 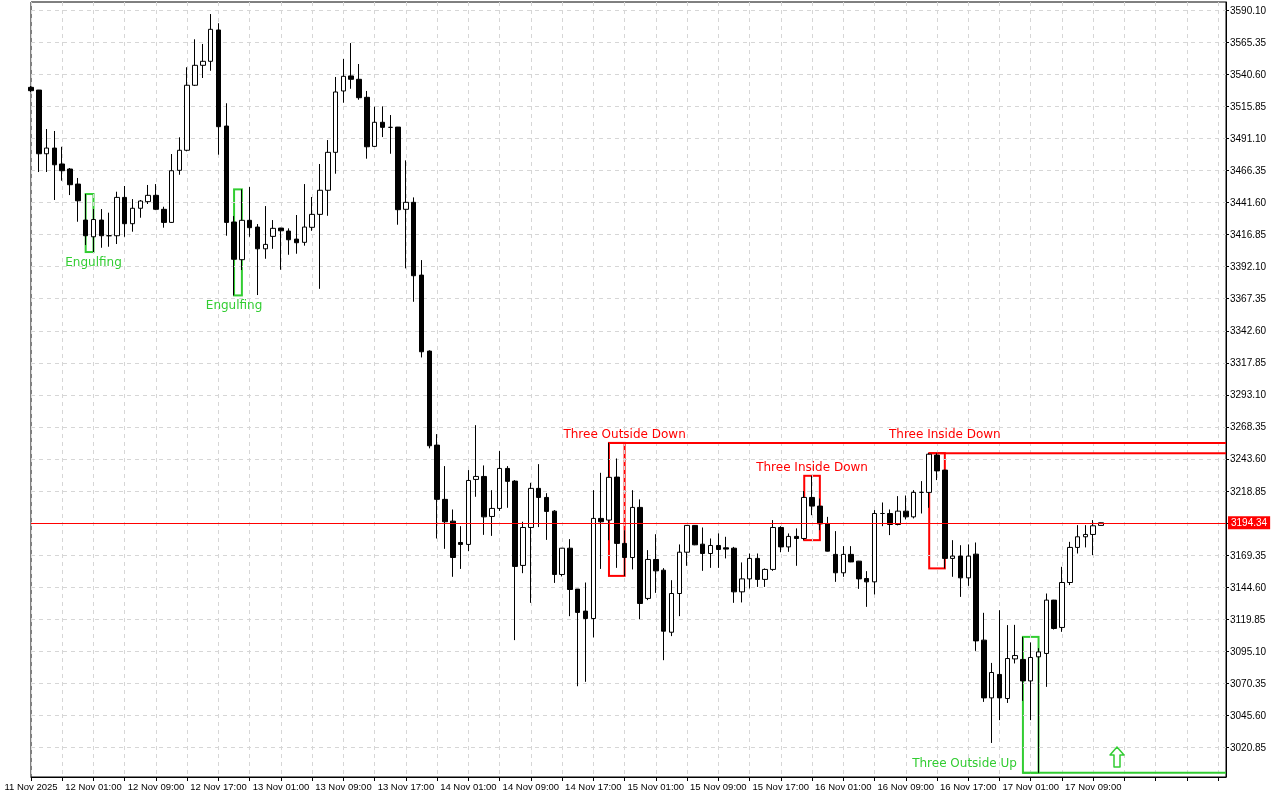 I want to click on y-tick-label: 3095.10, so click(x=1248, y=651).